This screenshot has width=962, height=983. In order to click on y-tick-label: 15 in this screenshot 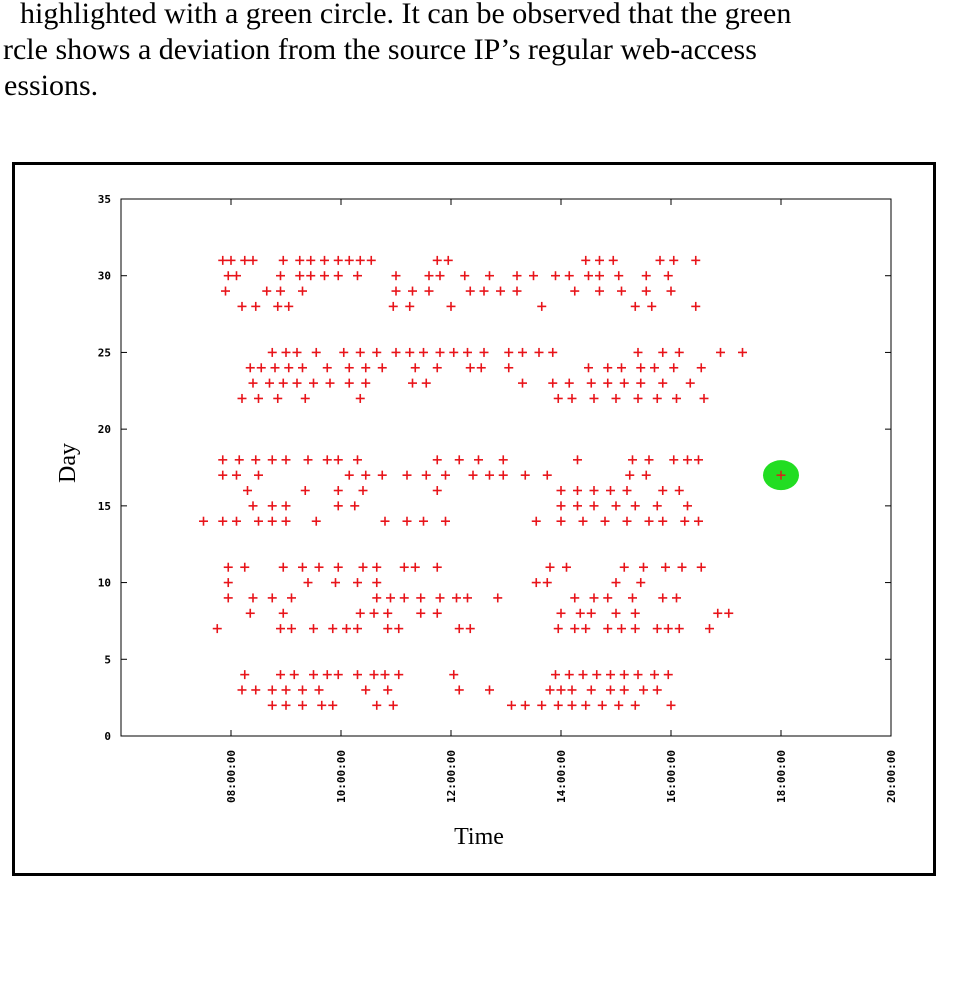, I will do `click(104, 506)`.